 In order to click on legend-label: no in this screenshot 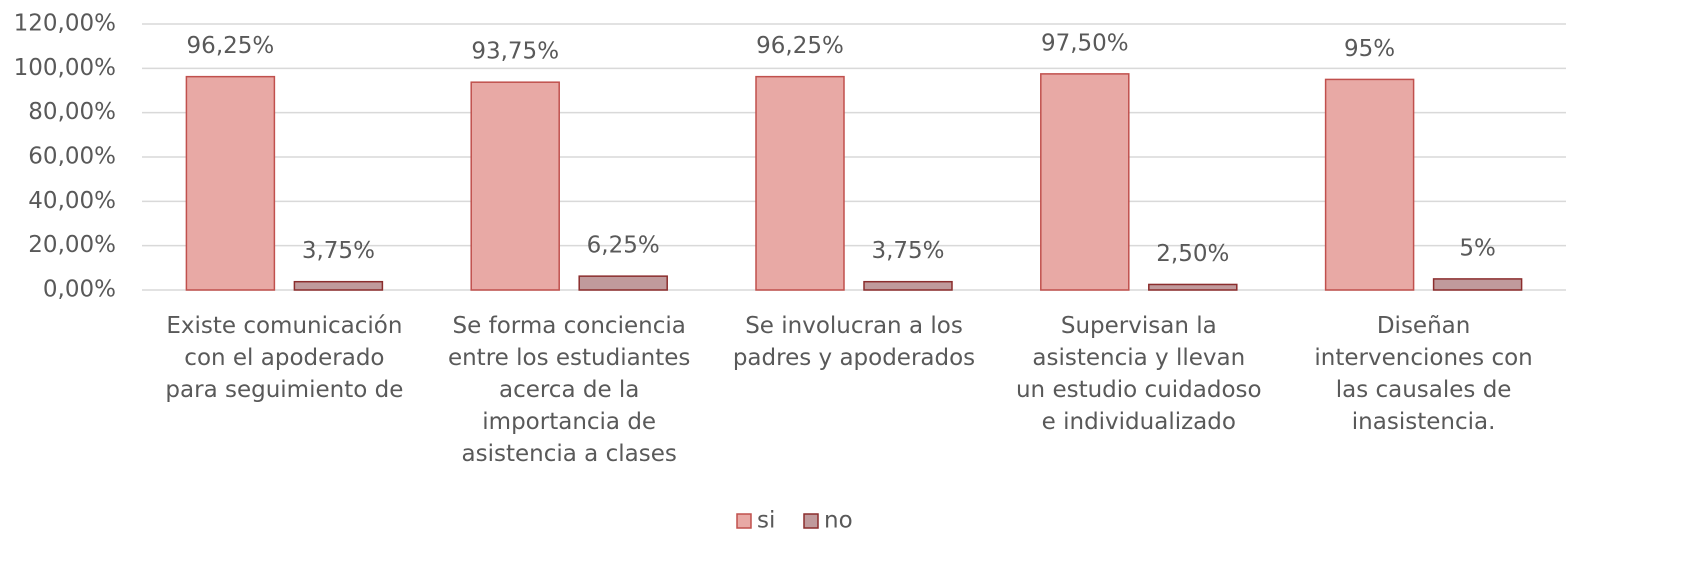, I will do `click(838, 521)`.